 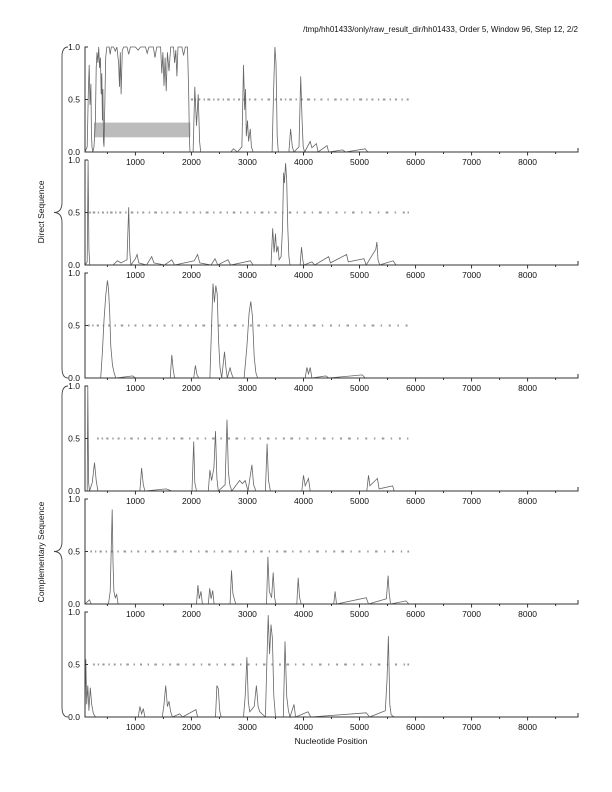 What do you see at coordinates (331, 664) in the screenshot?
I see `panel-axis` at bounding box center [331, 664].